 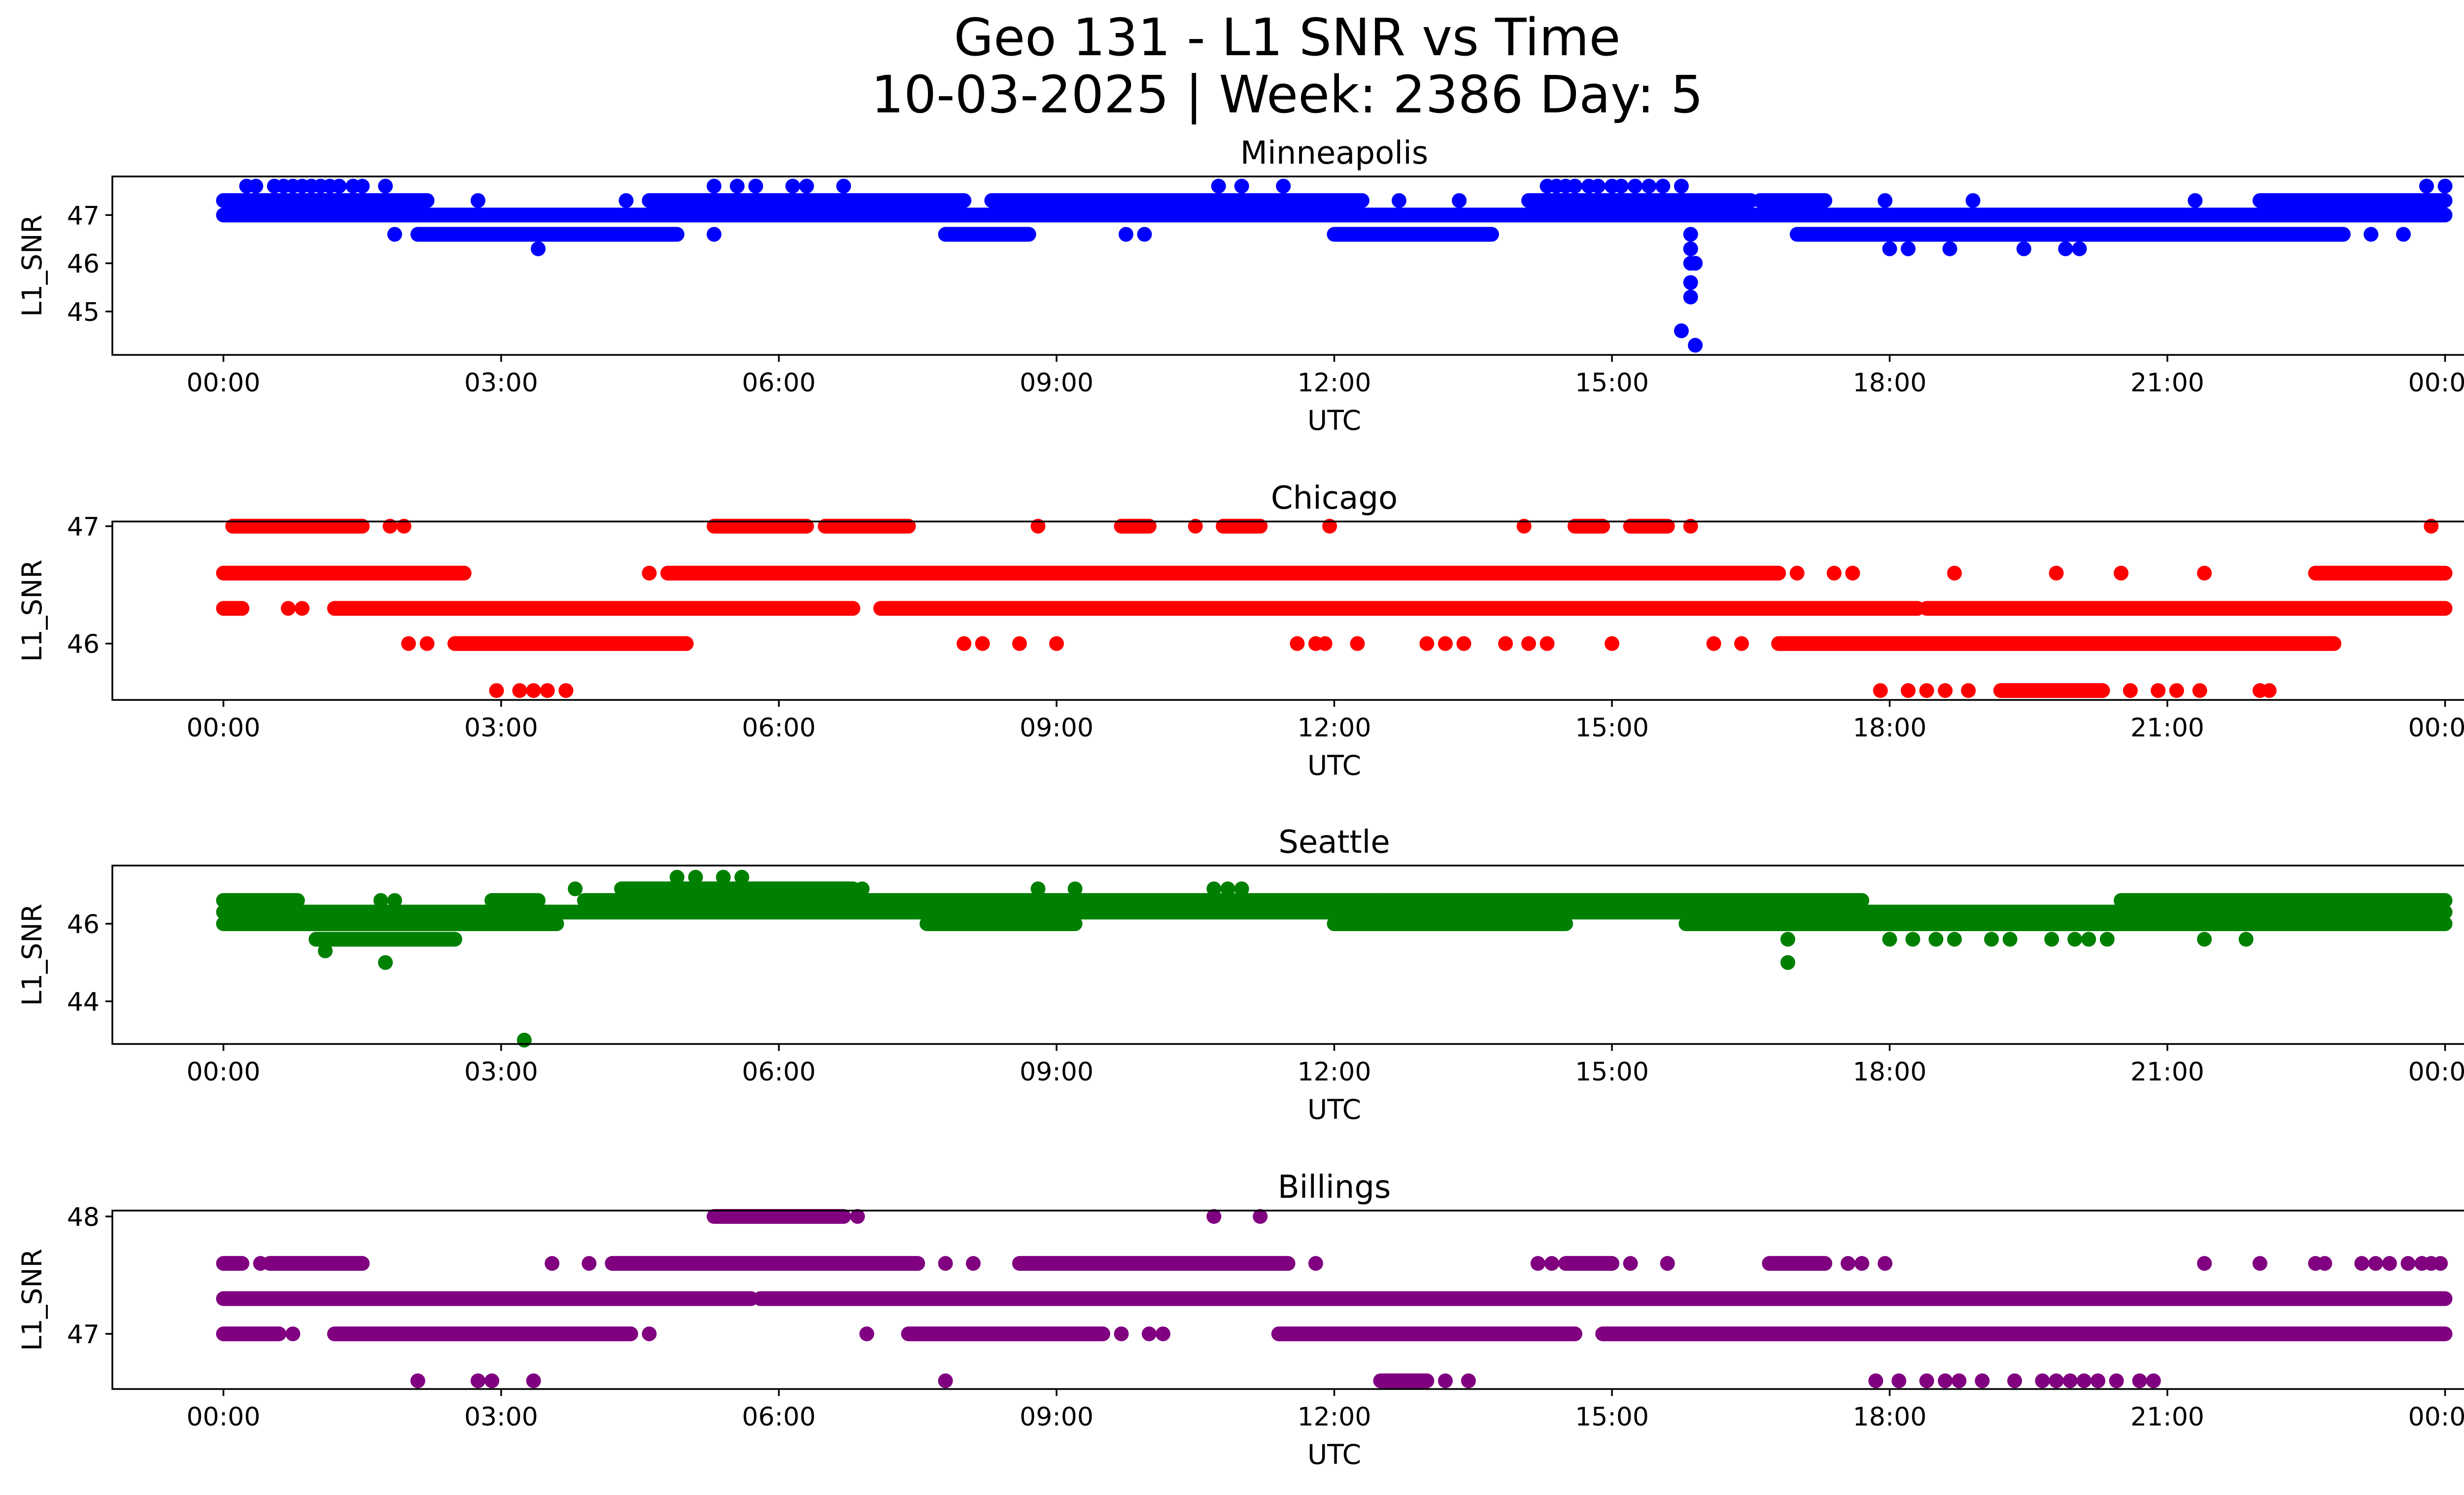 What do you see at coordinates (1334, 1417) in the screenshot?
I see `x-tick-label: 12:00` at bounding box center [1334, 1417].